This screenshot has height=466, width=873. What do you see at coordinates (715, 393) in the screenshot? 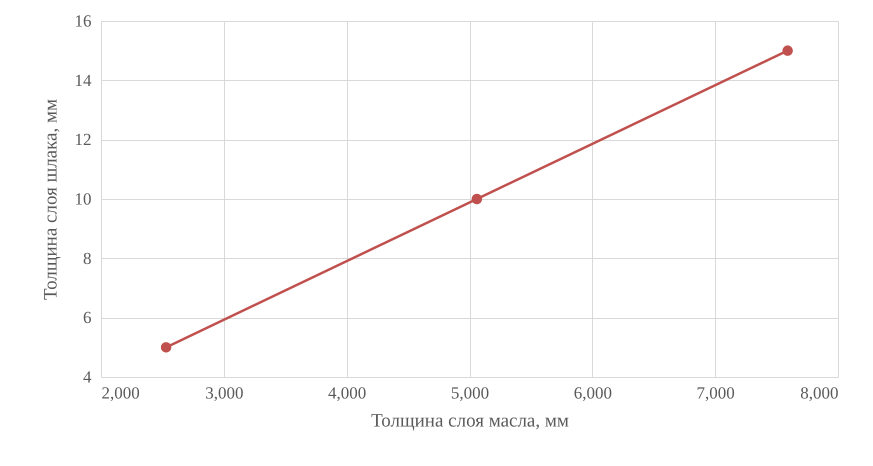
I see `x-tick-label: 7,000` at bounding box center [715, 393].